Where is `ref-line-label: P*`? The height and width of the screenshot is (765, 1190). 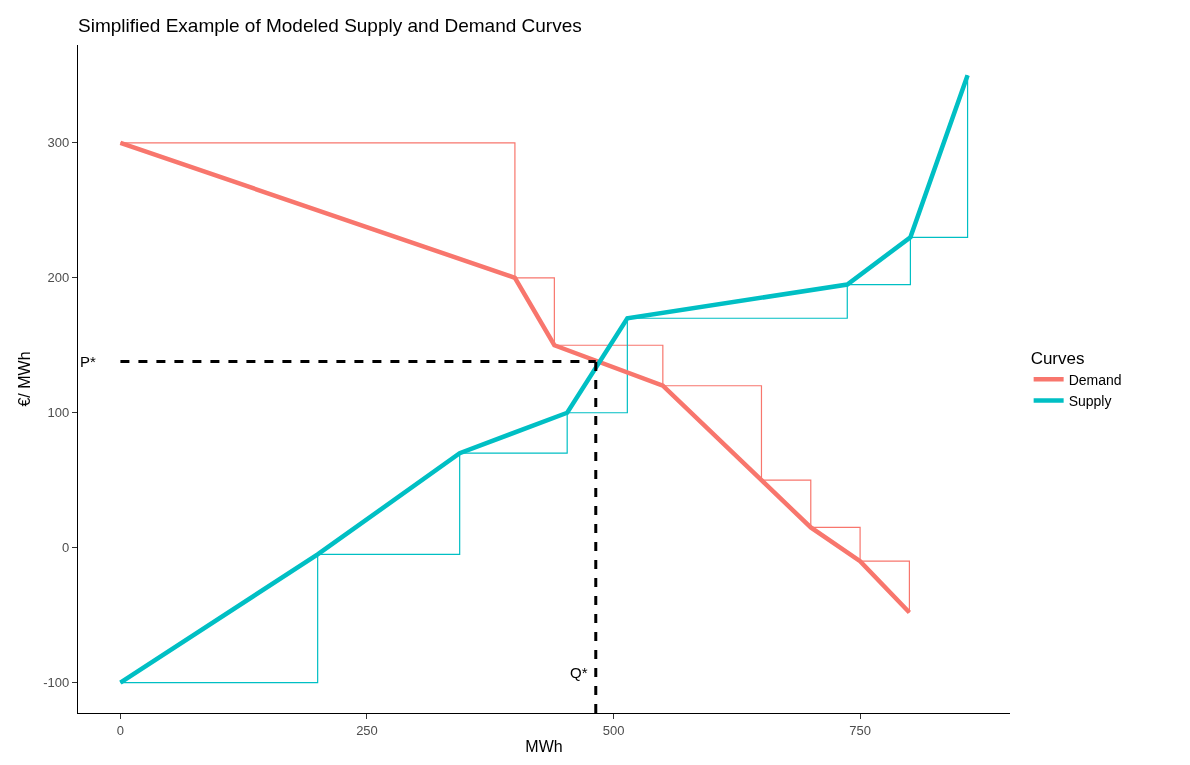
ref-line-label: P* is located at coordinates (88, 361).